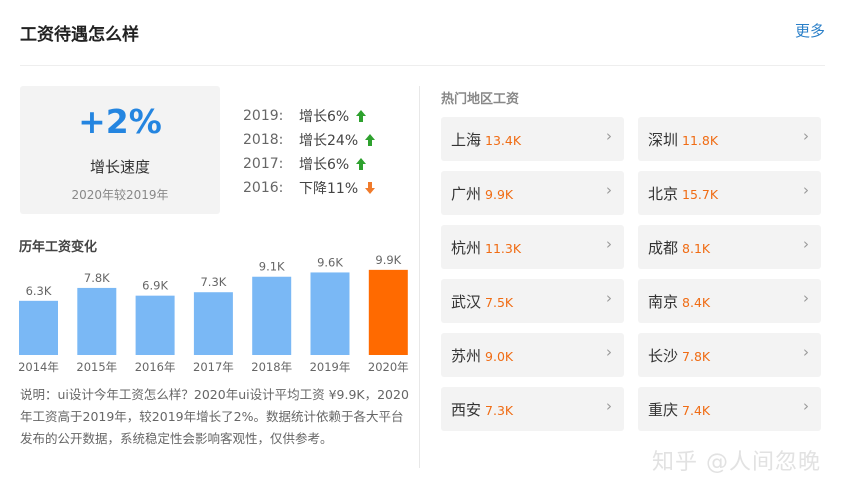  Describe the element at coordinates (263, 140) in the screenshot. I see `year-label: 2018:` at that location.